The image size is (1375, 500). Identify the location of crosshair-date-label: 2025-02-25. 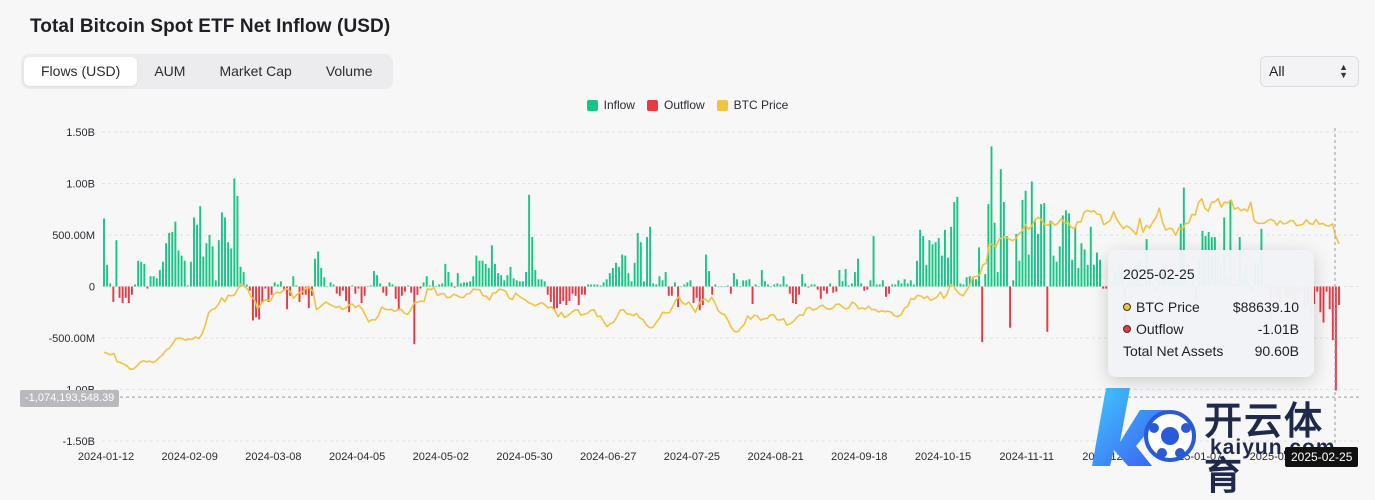
(1322, 457).